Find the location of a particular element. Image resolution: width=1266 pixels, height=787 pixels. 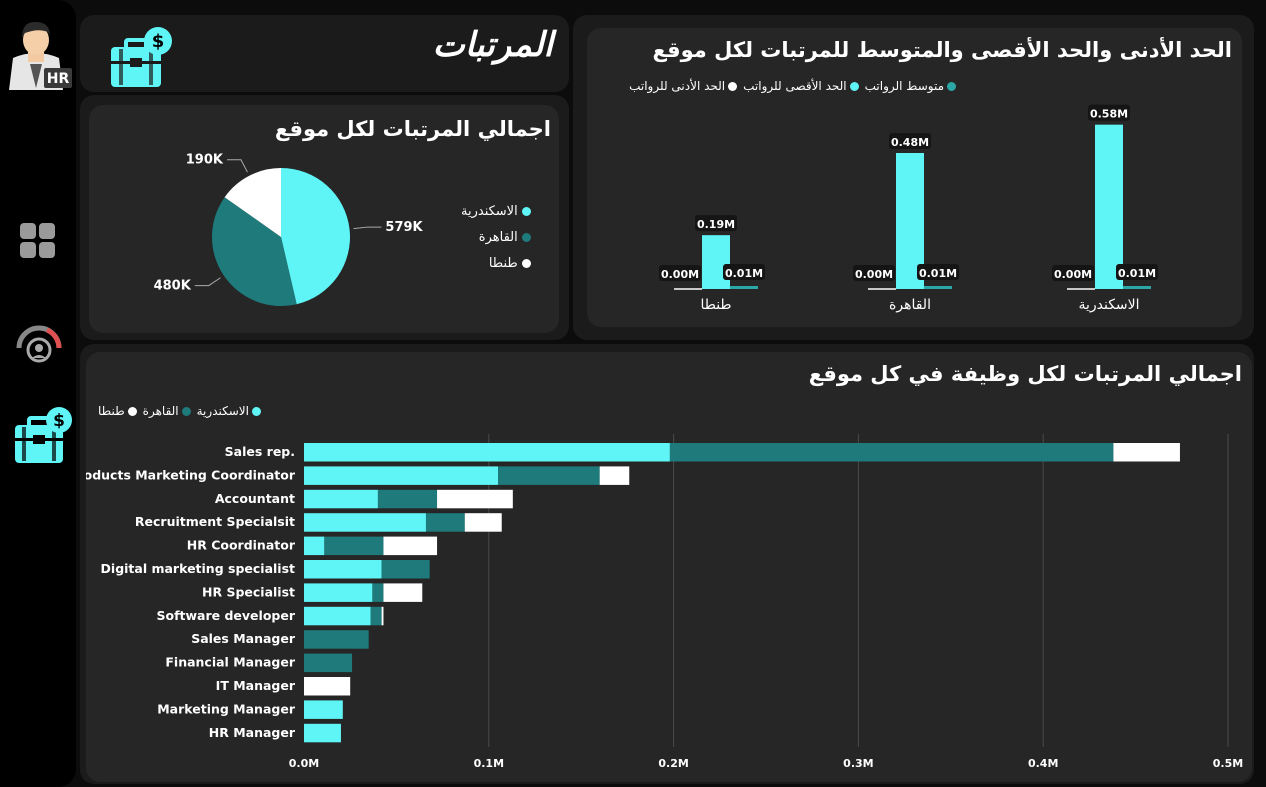

legend-max: الحد الأقصى للرواتب is located at coordinates (801, 86).